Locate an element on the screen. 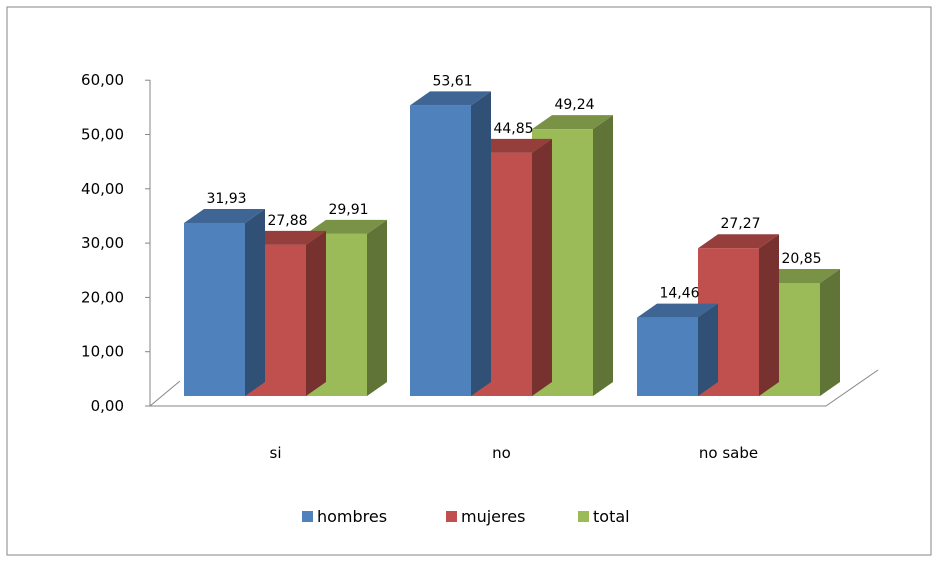 The width and height of the screenshot is (939, 566). floor-side-edge is located at coordinates (165, 393).